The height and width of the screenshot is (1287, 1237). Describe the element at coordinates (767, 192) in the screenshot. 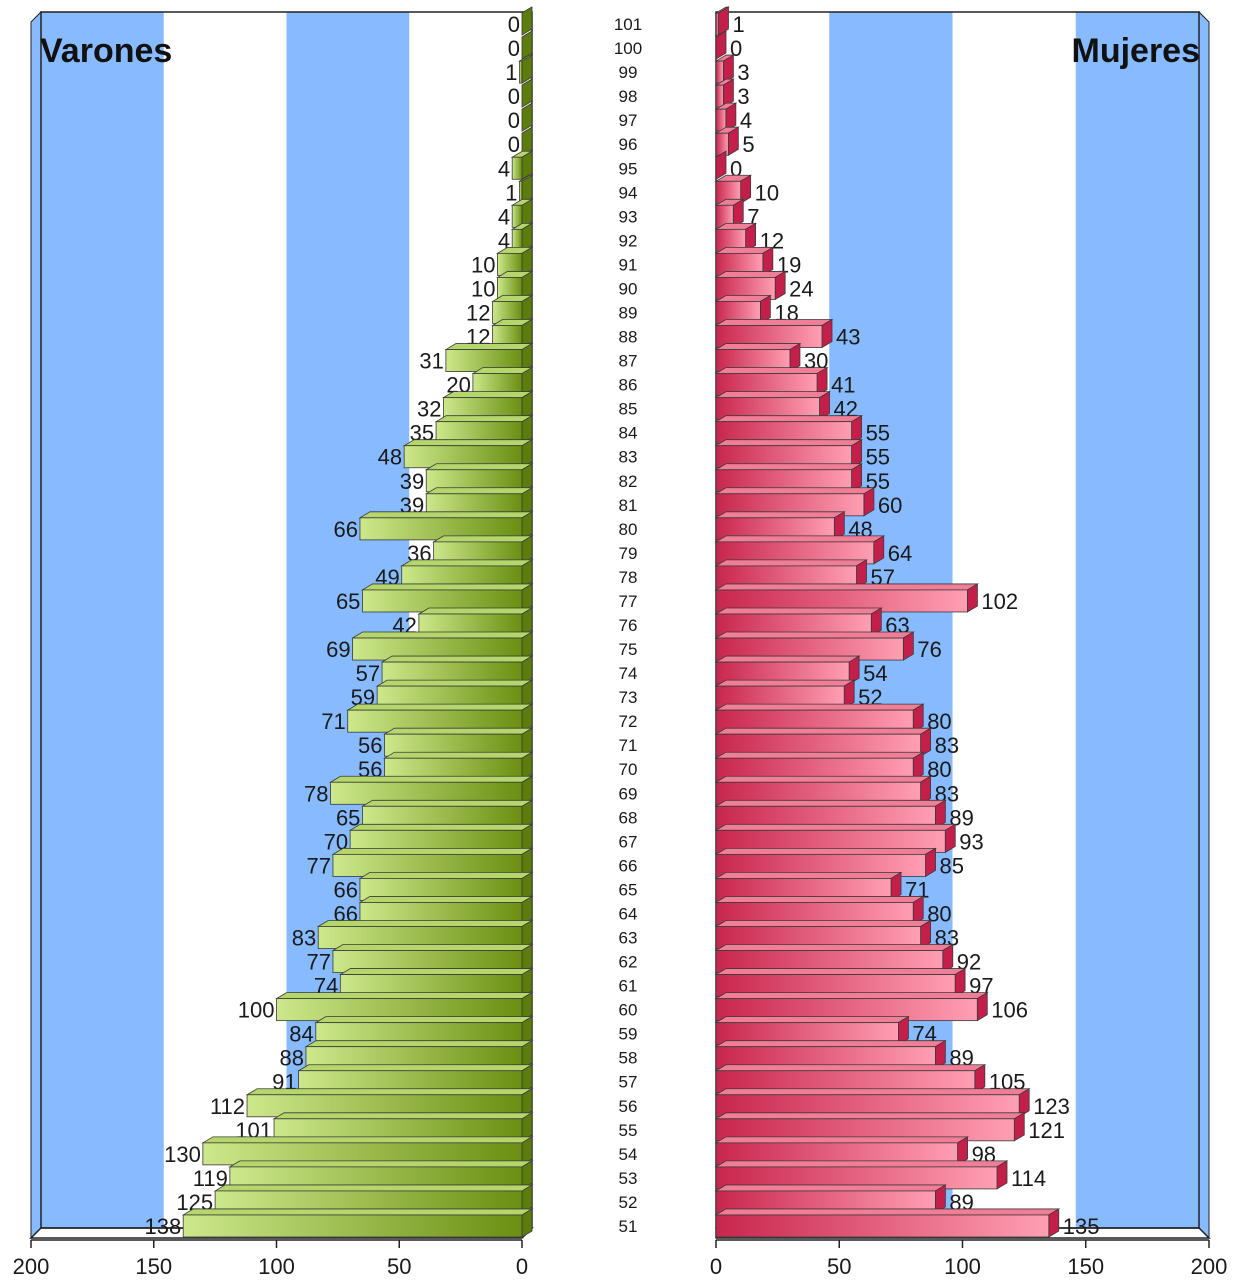

I see `mujeres-value-94: 10` at that location.